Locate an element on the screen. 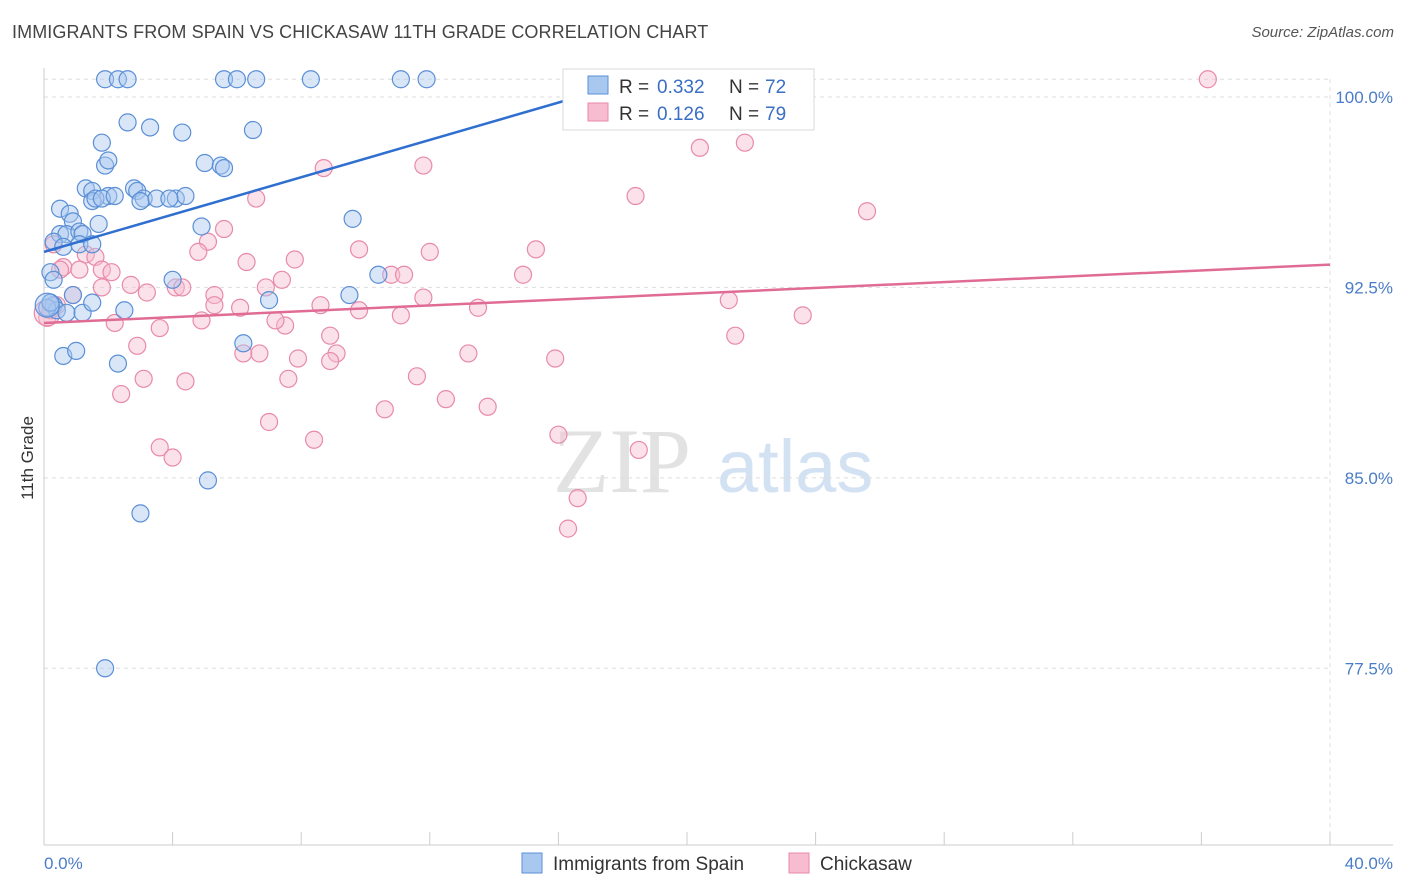 The height and width of the screenshot is (892, 1406). legend-n-label-chickasaw: N = is located at coordinates (744, 114).